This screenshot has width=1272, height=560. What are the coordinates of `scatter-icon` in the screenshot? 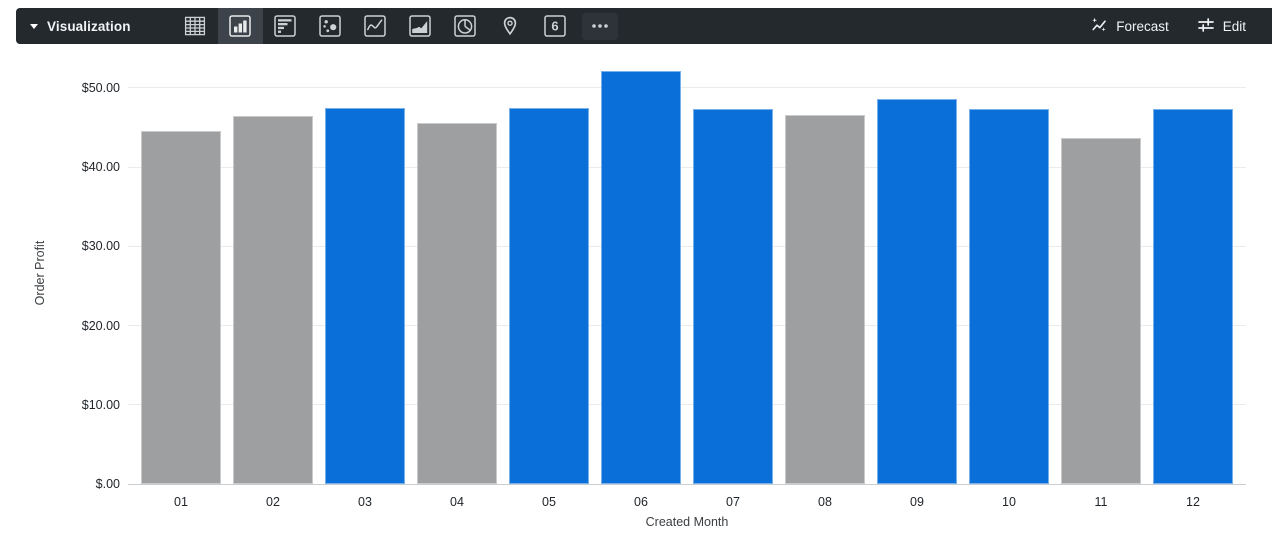 It's located at (330, 26).